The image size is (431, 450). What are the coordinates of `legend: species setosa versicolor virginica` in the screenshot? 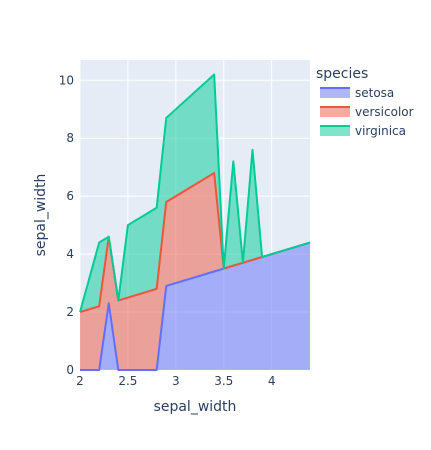 It's located at (365, 102).